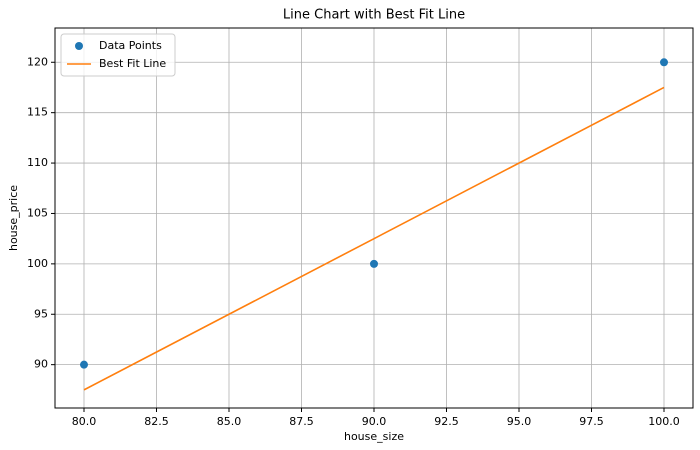  I want to click on x-tick-label: 82.5, so click(156, 421).